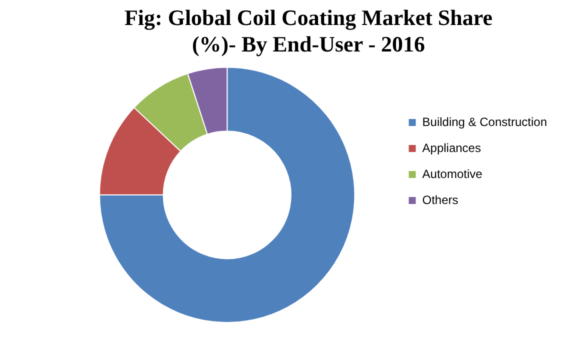 The image size is (567, 343). What do you see at coordinates (484, 121) in the screenshot?
I see `legend-label: Building & Construction` at bounding box center [484, 121].